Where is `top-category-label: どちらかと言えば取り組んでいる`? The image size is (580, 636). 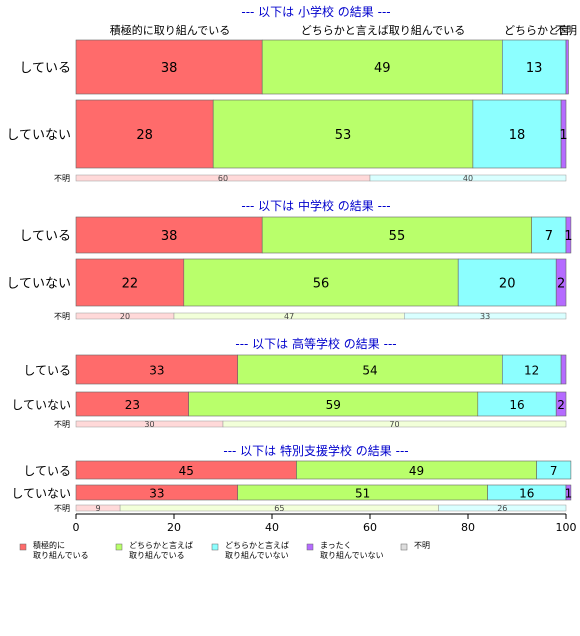 top-category-label: どちらかと言えば取り組んでいる is located at coordinates (383, 30).